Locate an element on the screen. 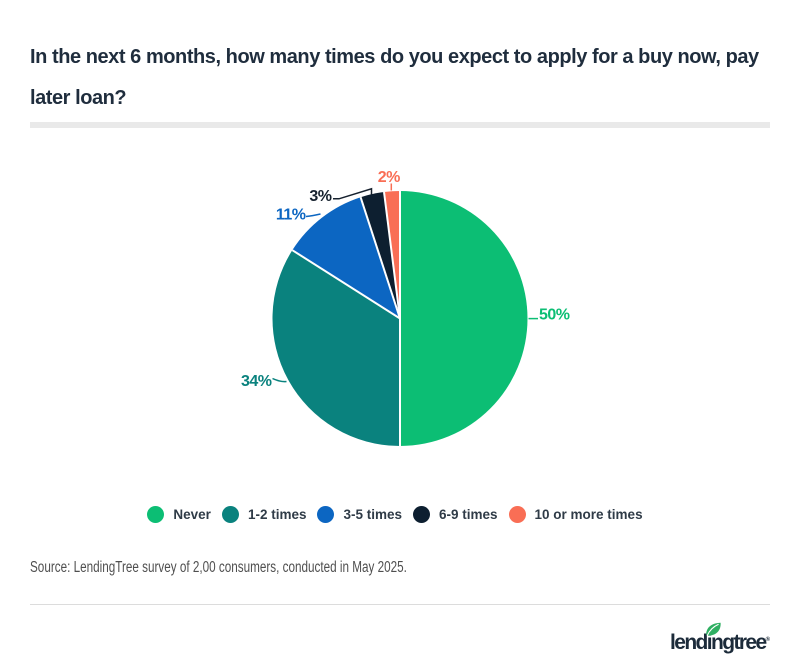  svg-text: 2% is located at coordinates (389, 177).